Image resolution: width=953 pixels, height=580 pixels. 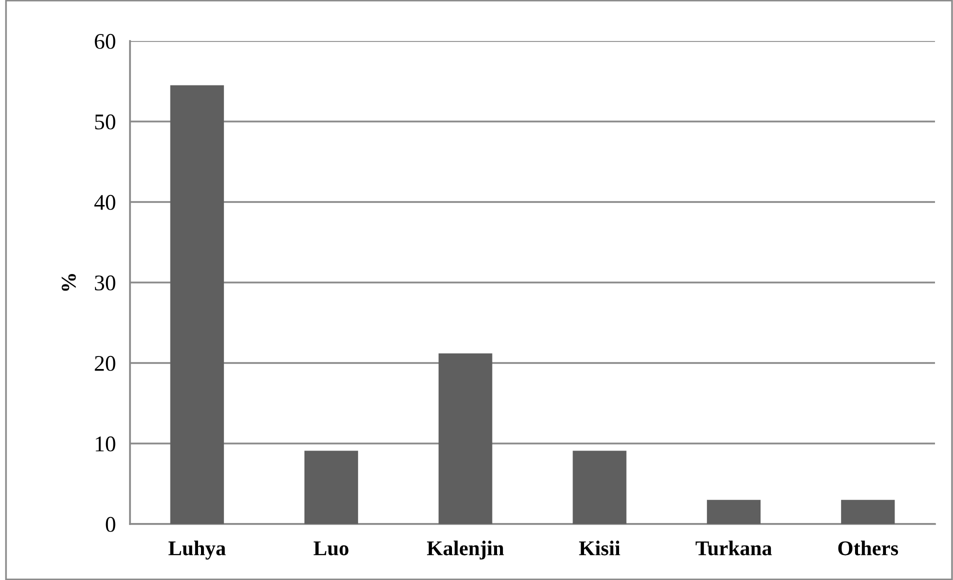 I want to click on x-tick-label: Luo, so click(x=331, y=548).